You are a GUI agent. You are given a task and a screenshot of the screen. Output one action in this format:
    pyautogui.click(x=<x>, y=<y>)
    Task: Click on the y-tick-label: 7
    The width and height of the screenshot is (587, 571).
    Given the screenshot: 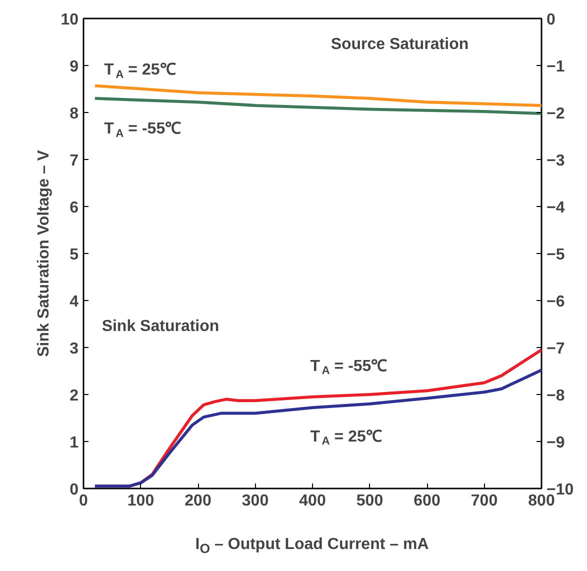 What is the action you would take?
    pyautogui.click(x=74, y=161)
    